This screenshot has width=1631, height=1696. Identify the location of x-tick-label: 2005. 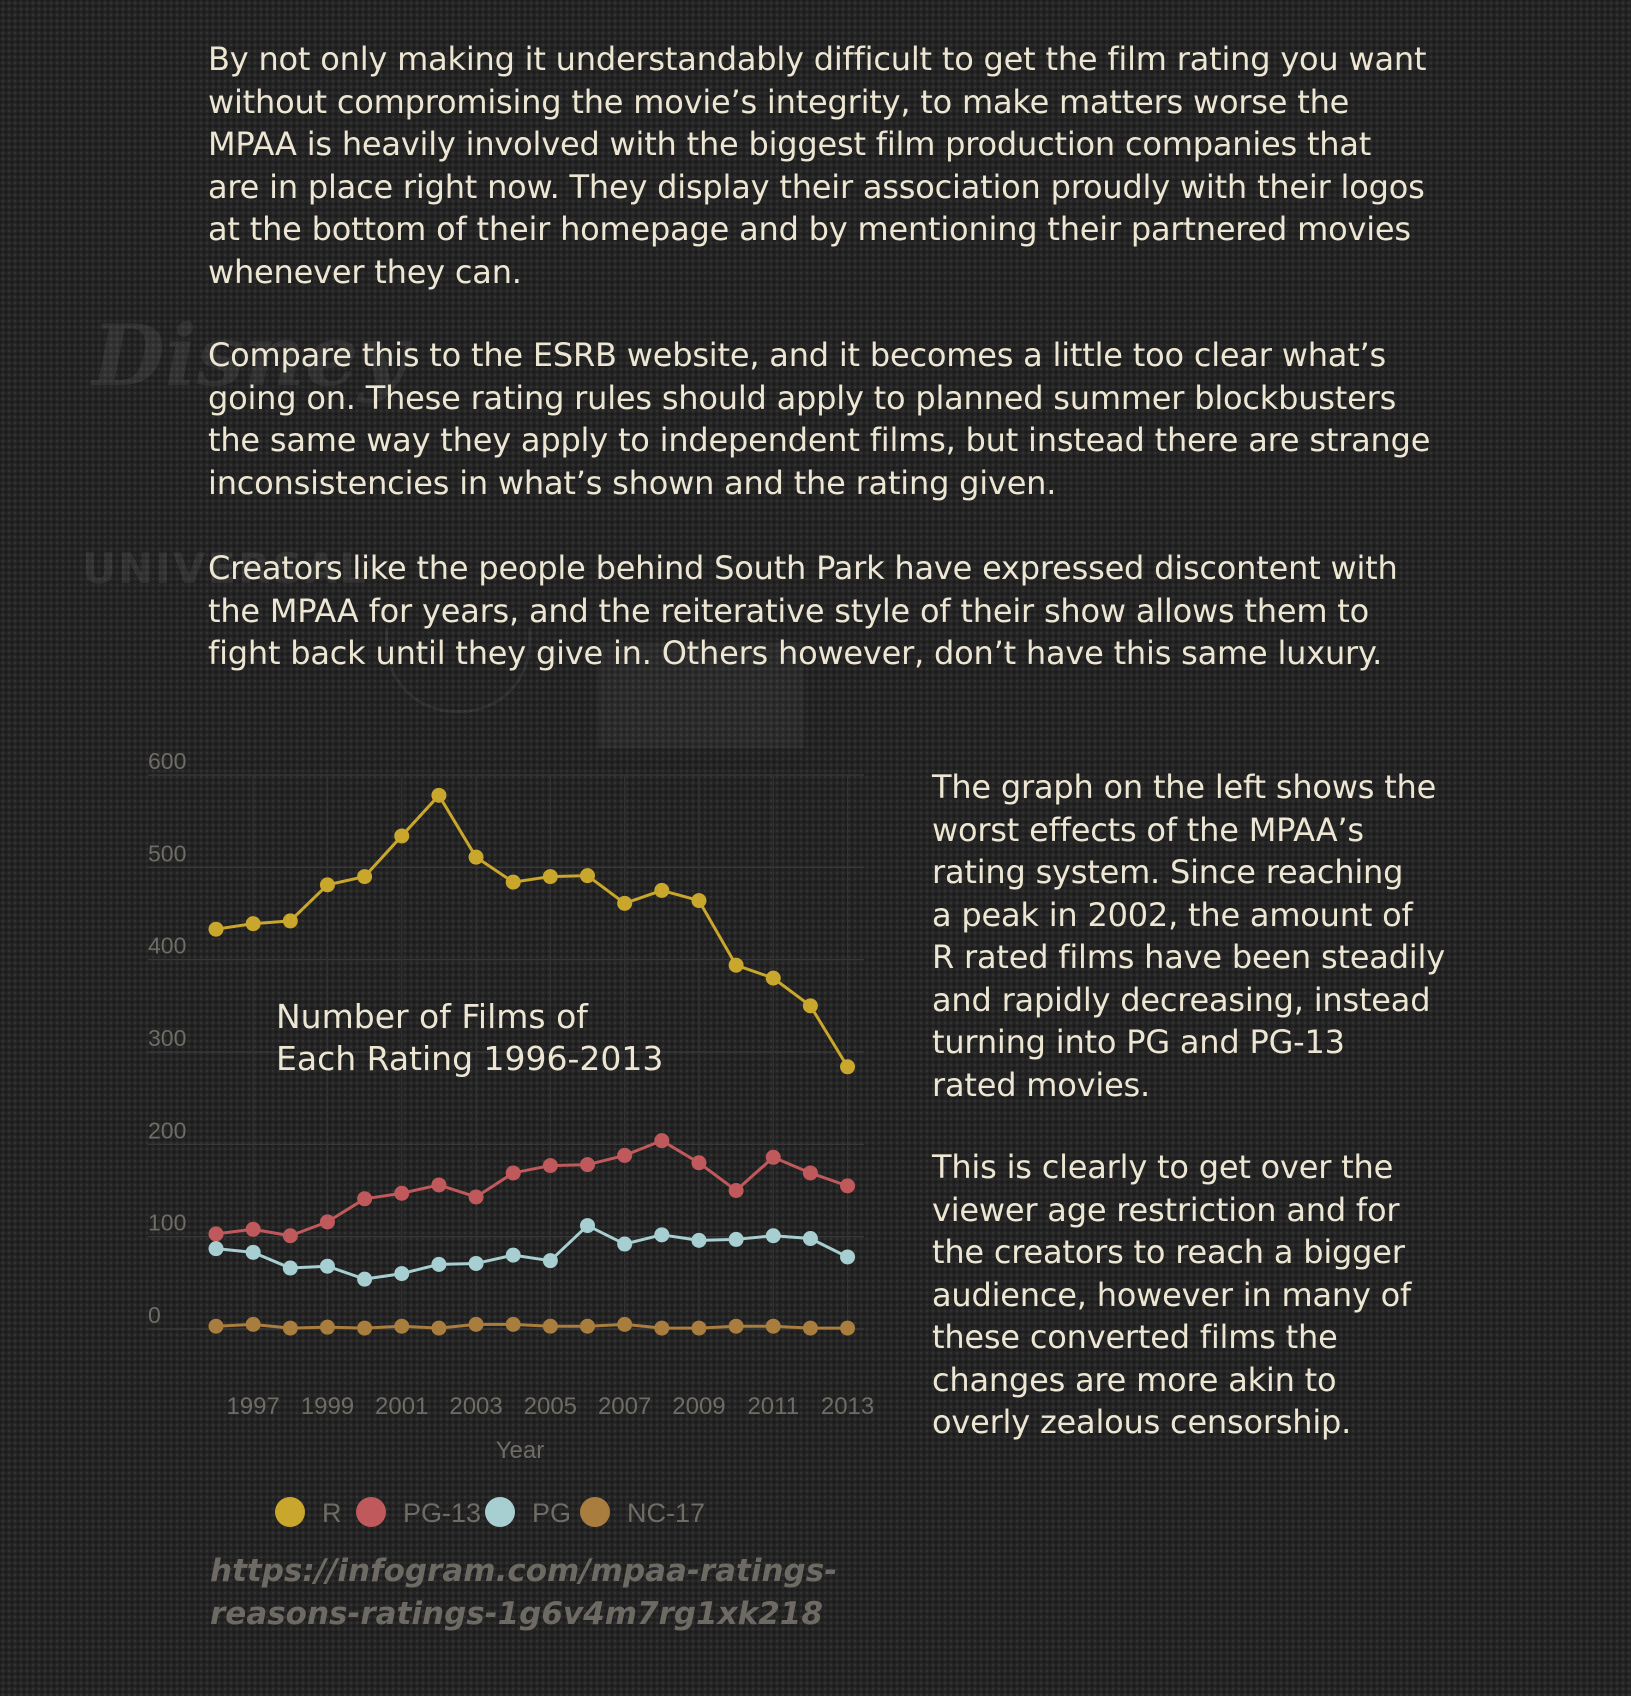
(550, 1406).